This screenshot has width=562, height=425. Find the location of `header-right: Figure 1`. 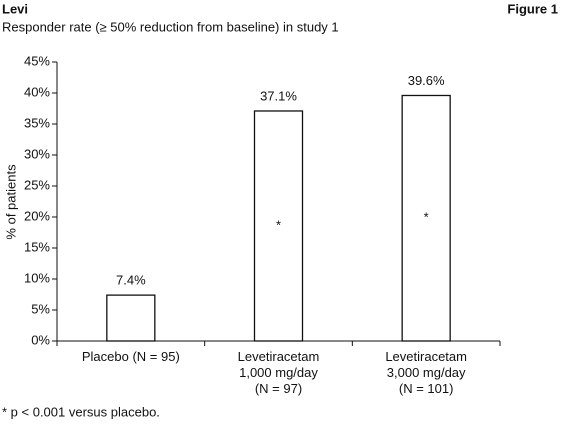

header-right: Figure 1 is located at coordinates (532, 8).